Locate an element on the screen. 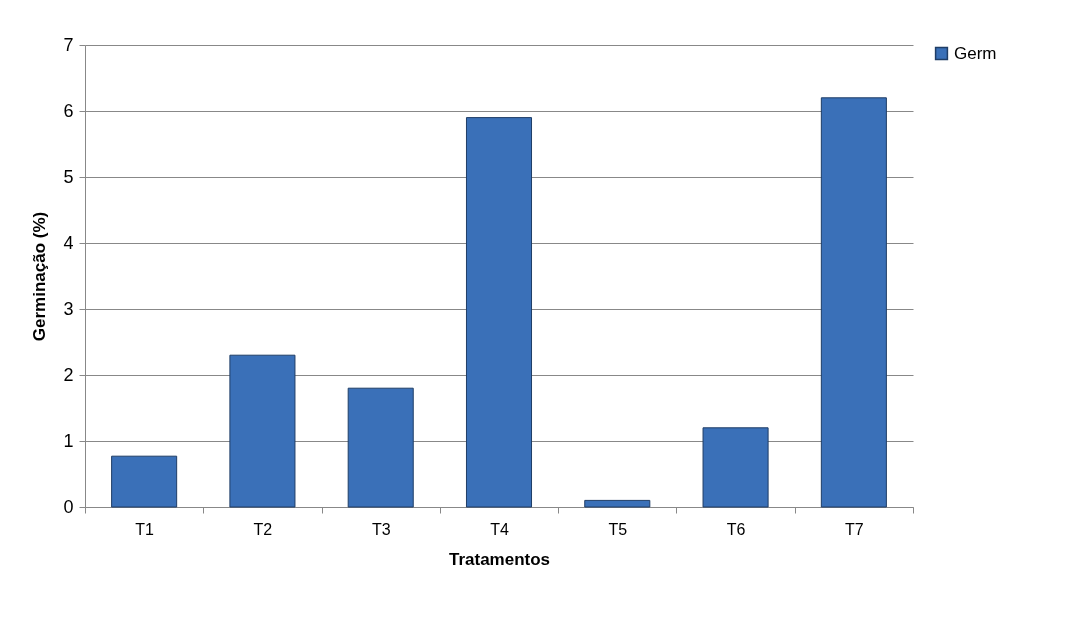 The height and width of the screenshot is (617, 1086). y-tick-label: 5 is located at coordinates (68, 176).